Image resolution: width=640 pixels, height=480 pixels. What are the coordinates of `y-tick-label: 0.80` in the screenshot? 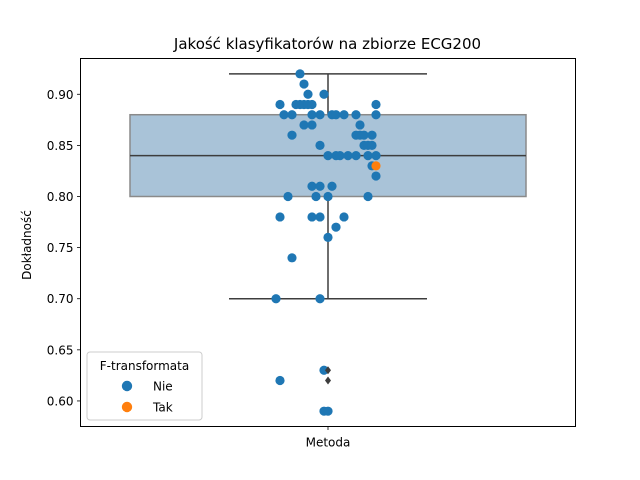 It's located at (60, 197).